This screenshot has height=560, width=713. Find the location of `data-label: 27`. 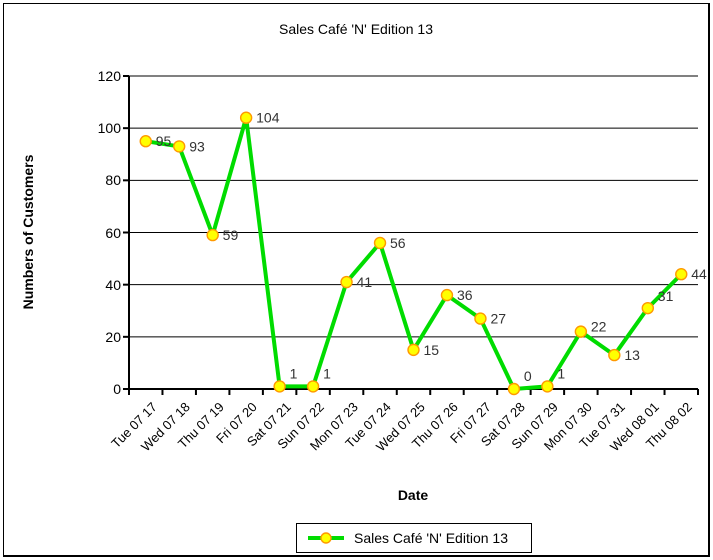

data-label: 27 is located at coordinates (498, 319).